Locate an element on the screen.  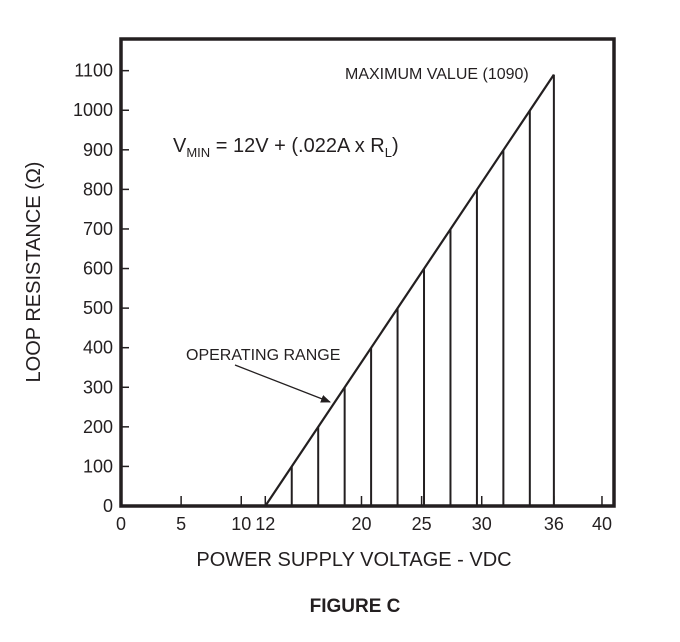
y-tick-label: 100 is located at coordinates (98, 466).